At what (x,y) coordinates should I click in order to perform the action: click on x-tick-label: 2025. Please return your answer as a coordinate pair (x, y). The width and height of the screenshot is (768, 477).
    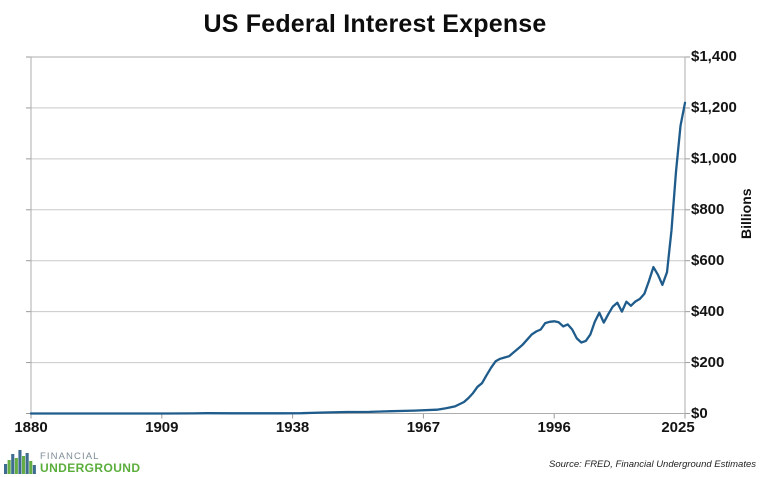
    Looking at the image, I should click on (678, 427).